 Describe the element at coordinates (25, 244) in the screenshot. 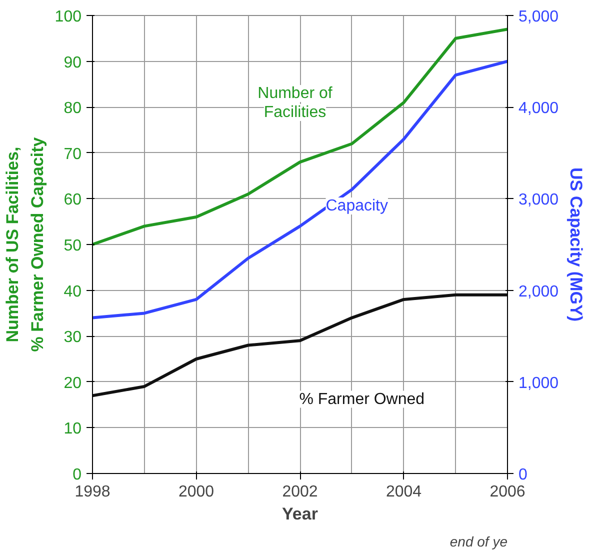

I see `y-axis-title: Number of US Facilities, % Farmer Owned Capacity` at that location.